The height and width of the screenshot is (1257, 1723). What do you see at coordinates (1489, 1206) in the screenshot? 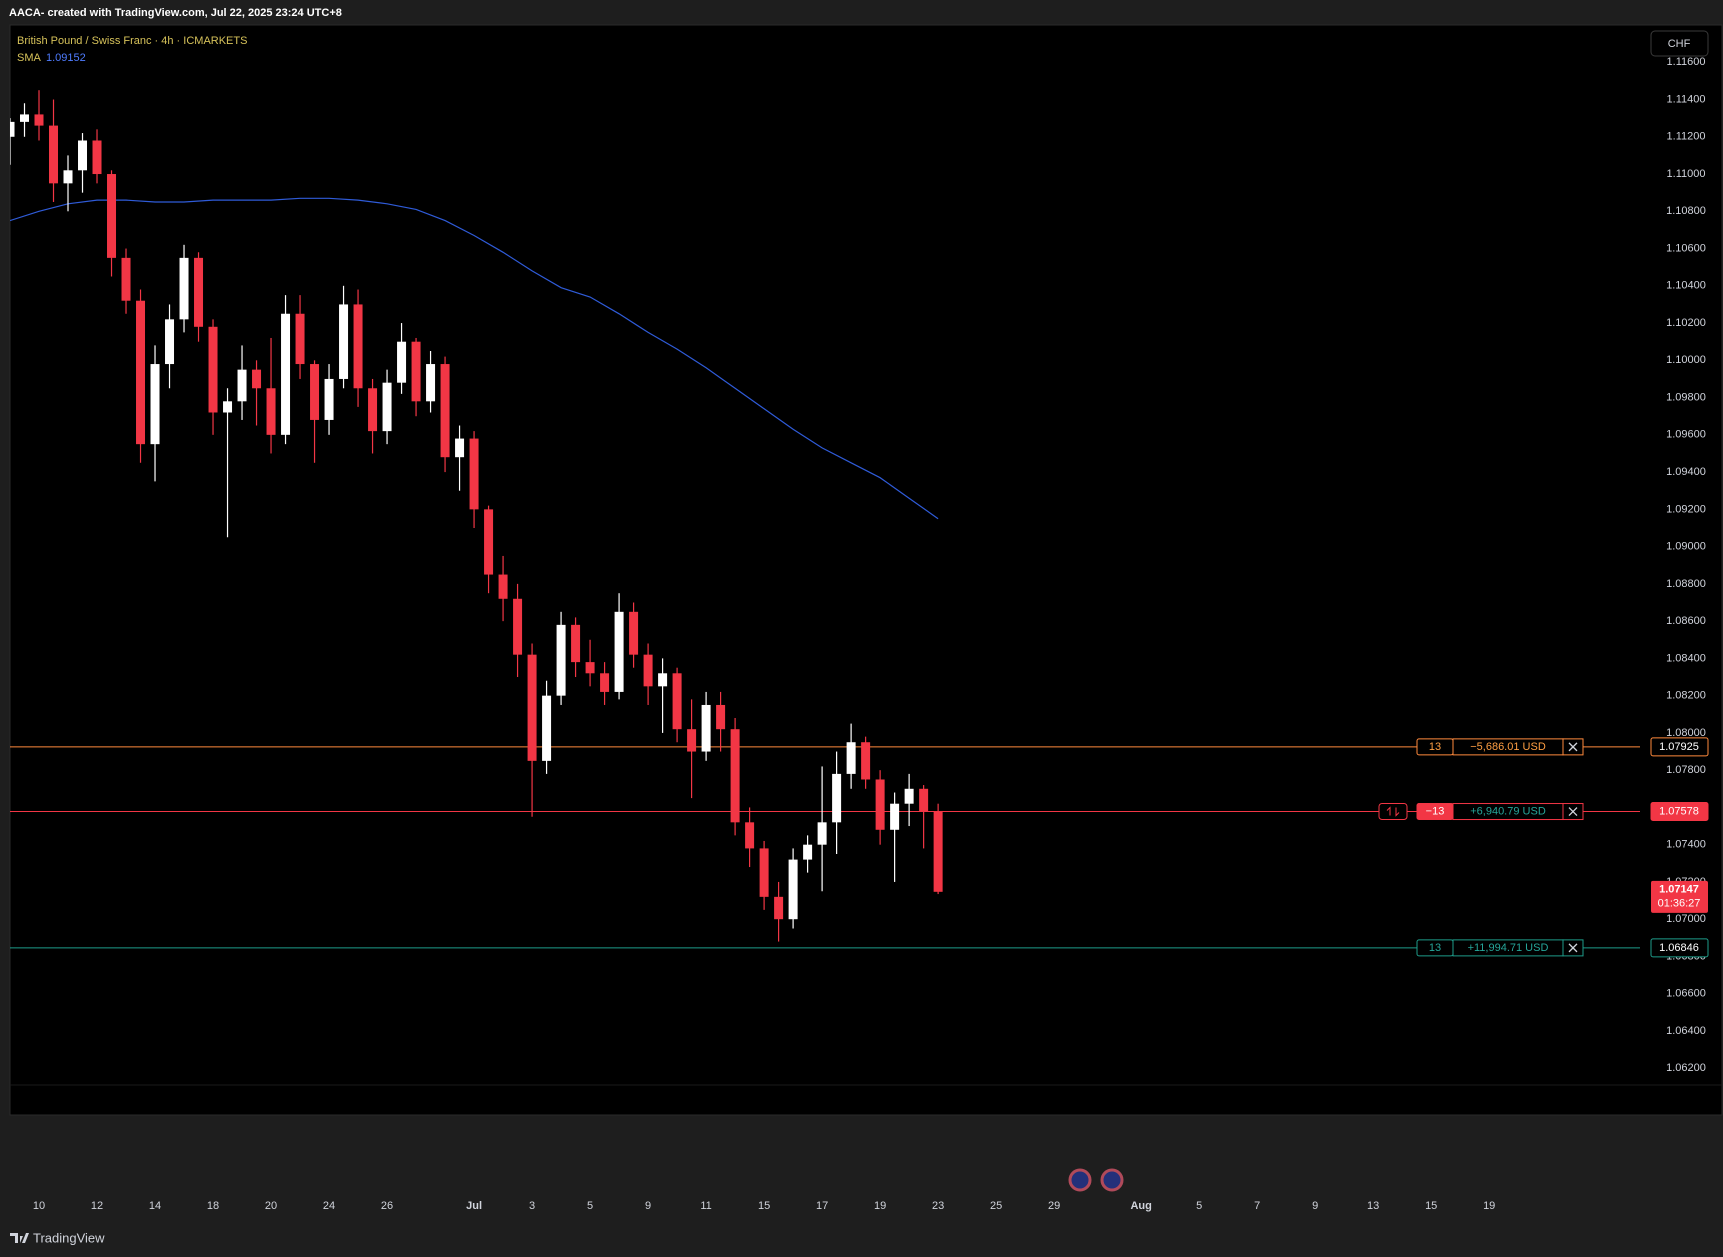
I see `x-tick-label: 19` at bounding box center [1489, 1206].